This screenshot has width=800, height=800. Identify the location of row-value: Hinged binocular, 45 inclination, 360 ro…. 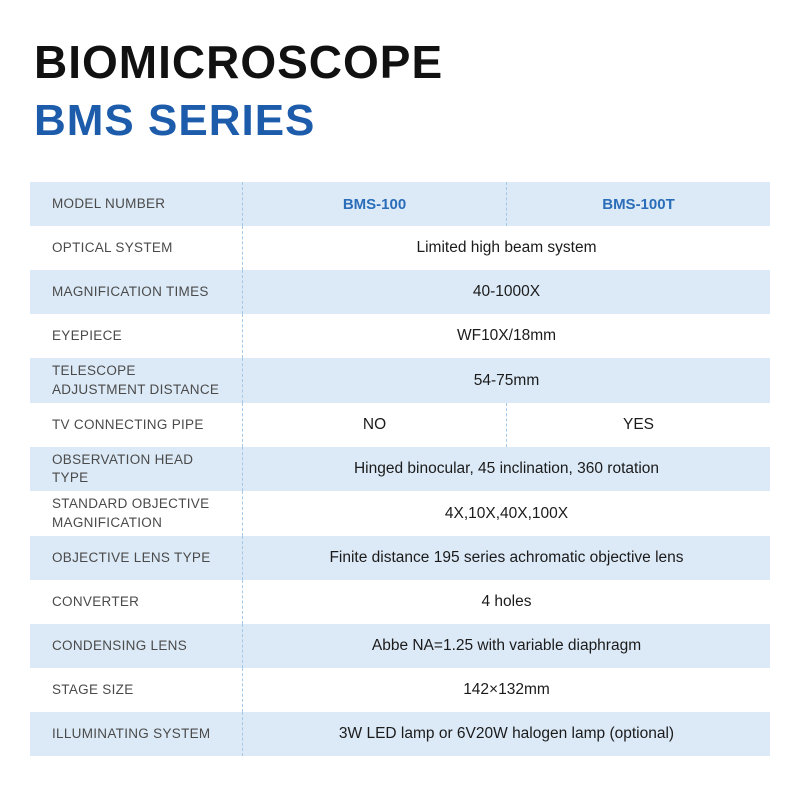
(506, 469).